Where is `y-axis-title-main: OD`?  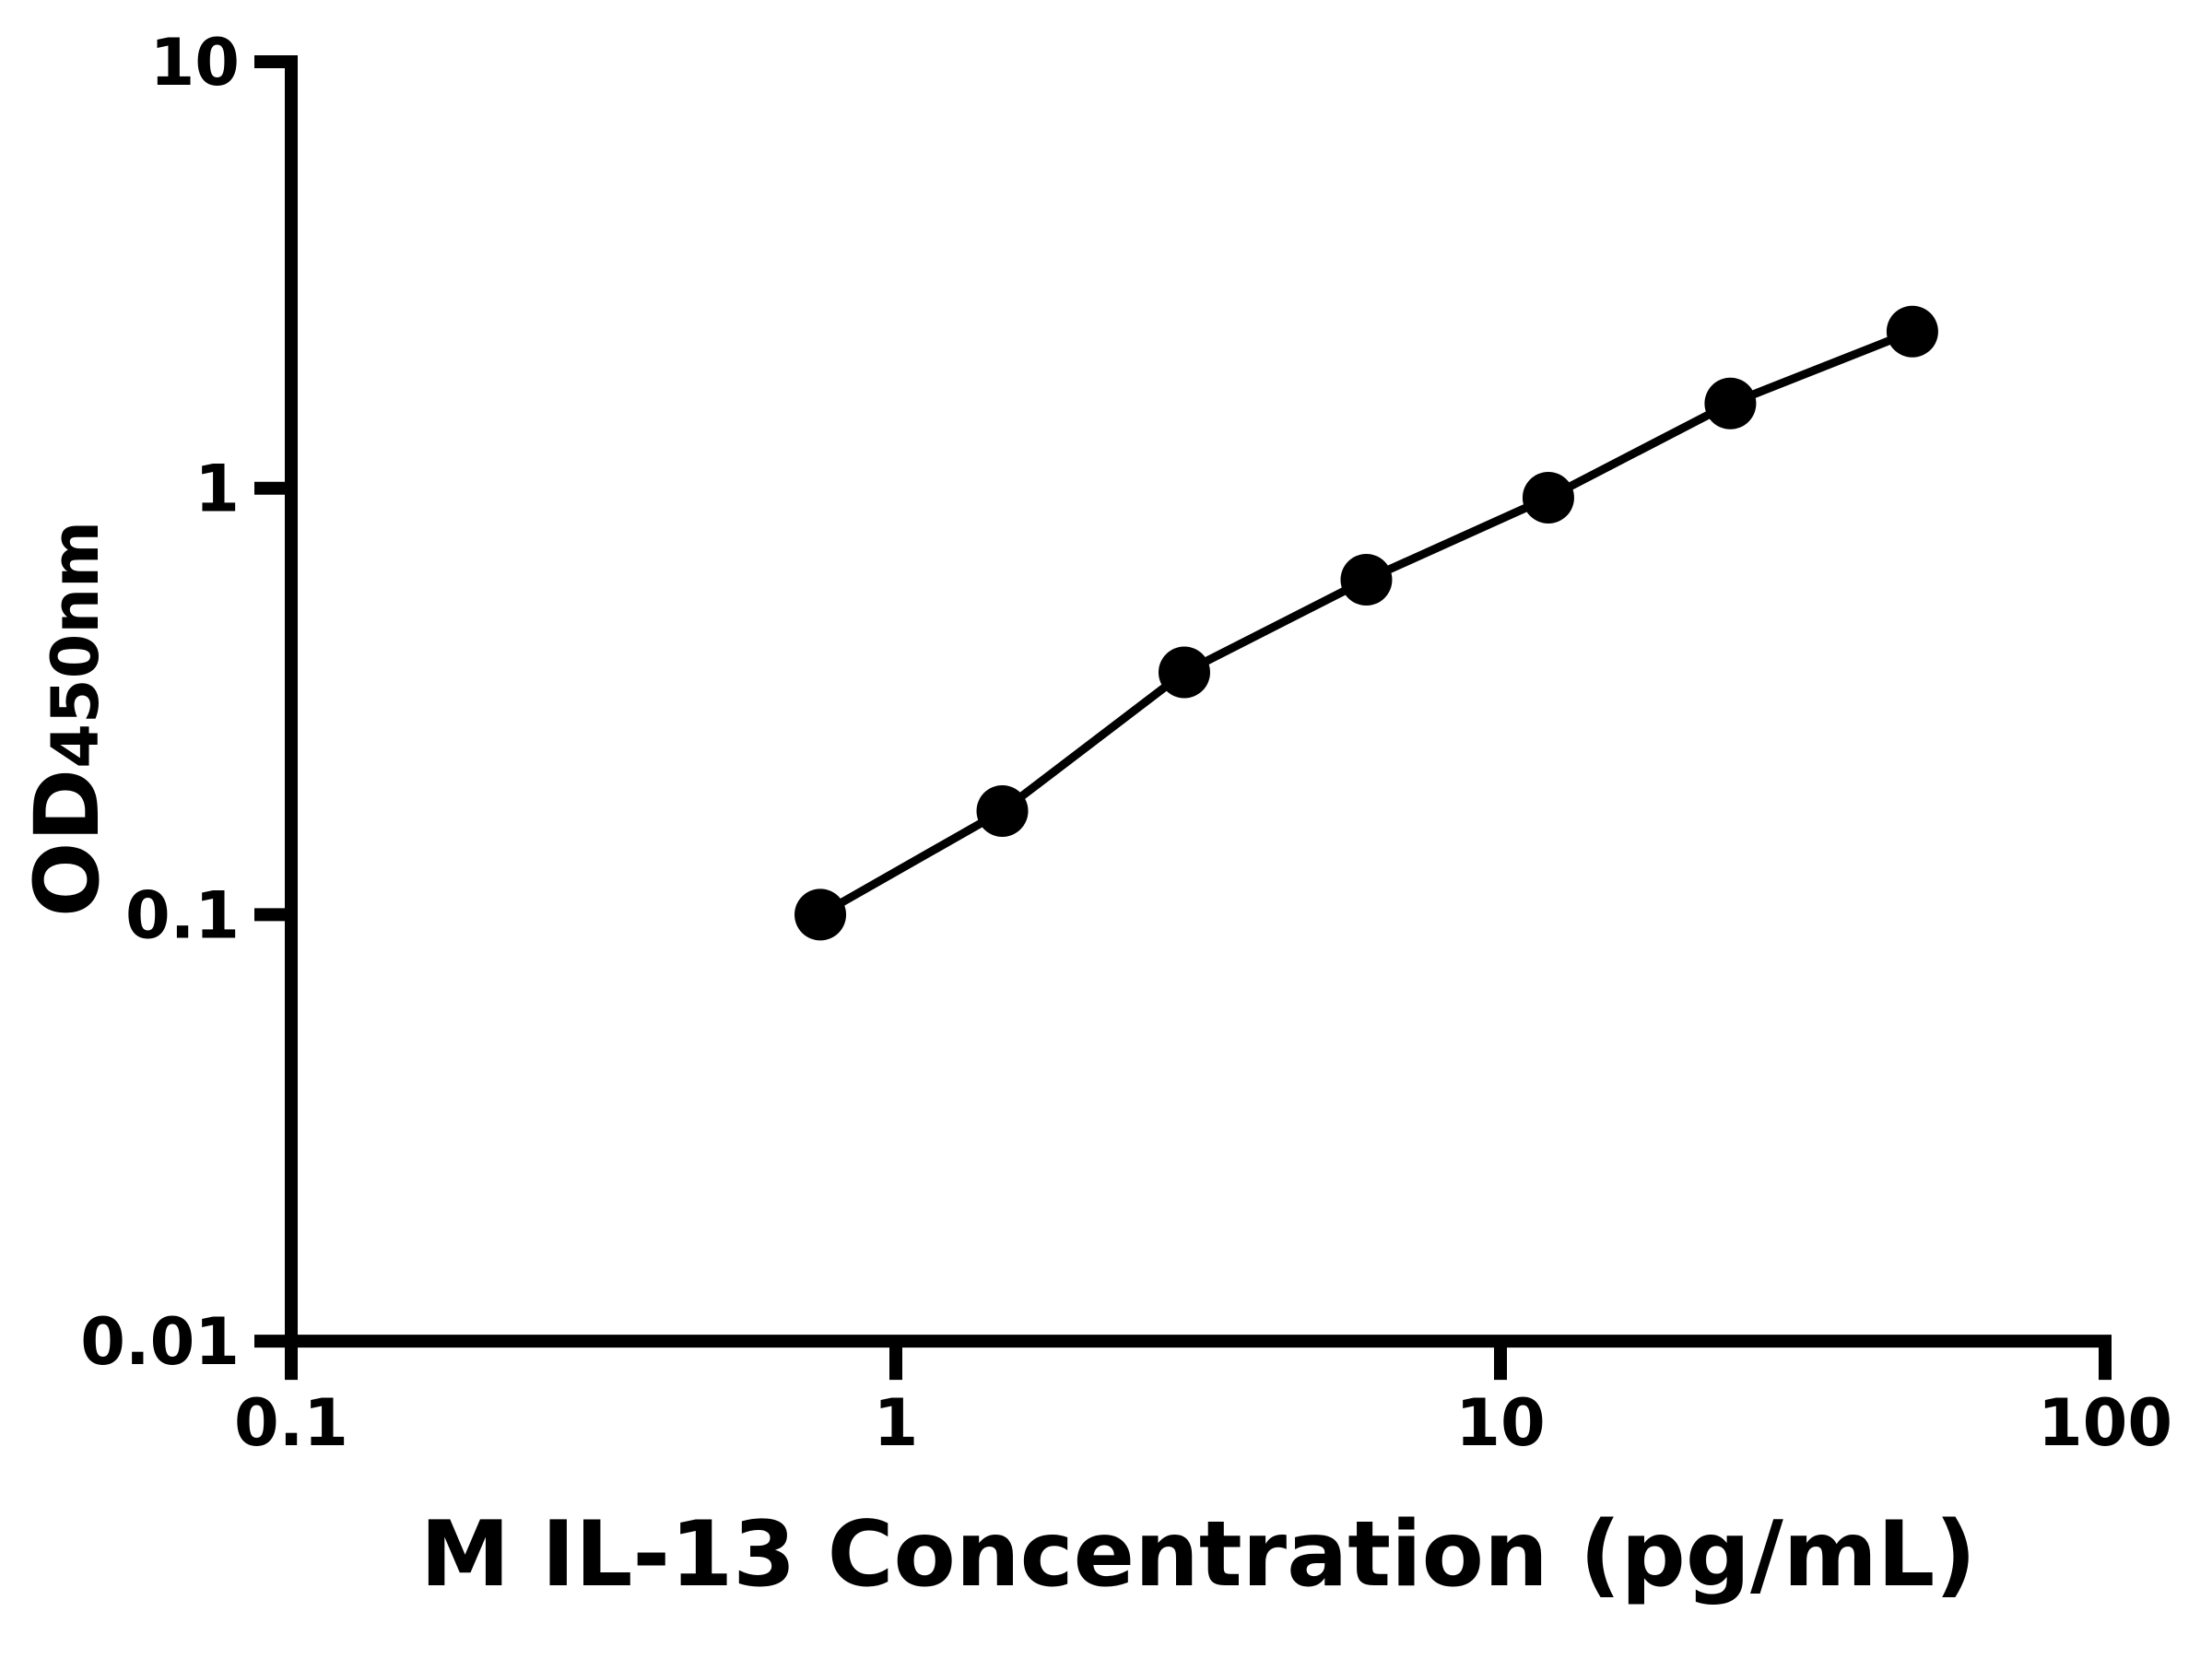
y-axis-title-main: OD is located at coordinates (67, 843).